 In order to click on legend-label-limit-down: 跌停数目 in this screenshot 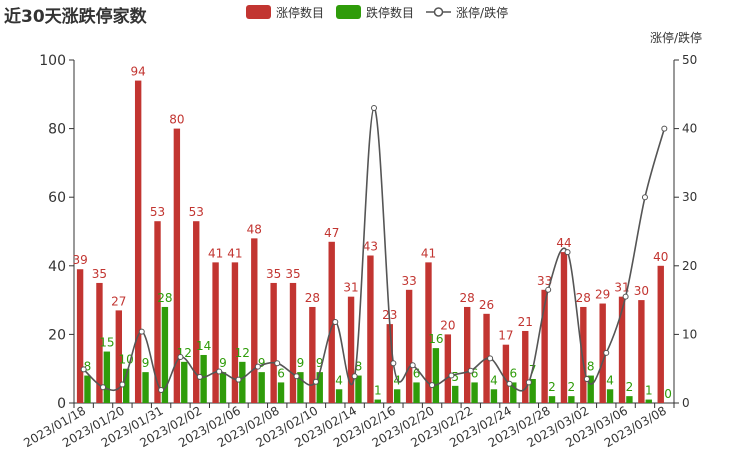, I will do `click(390, 12)`.